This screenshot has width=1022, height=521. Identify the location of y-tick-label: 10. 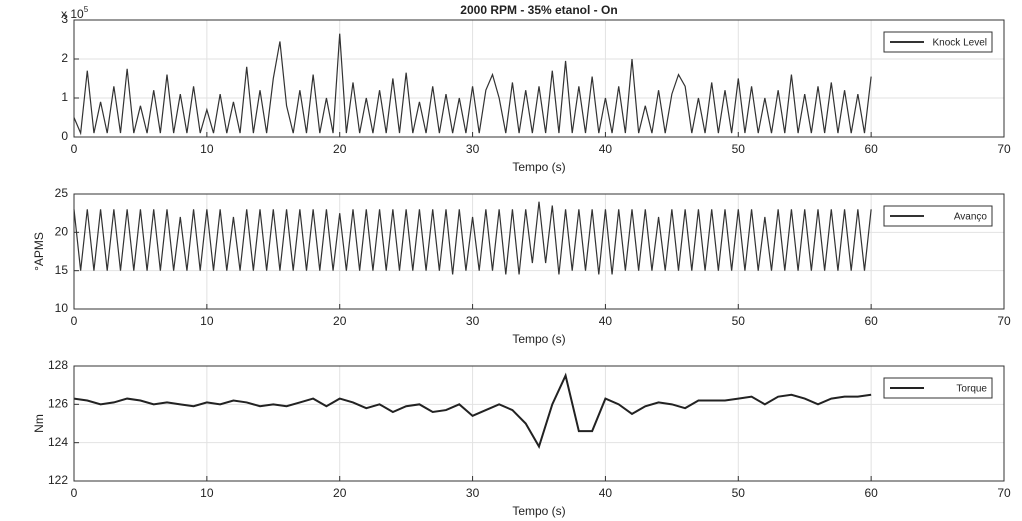
(62, 308).